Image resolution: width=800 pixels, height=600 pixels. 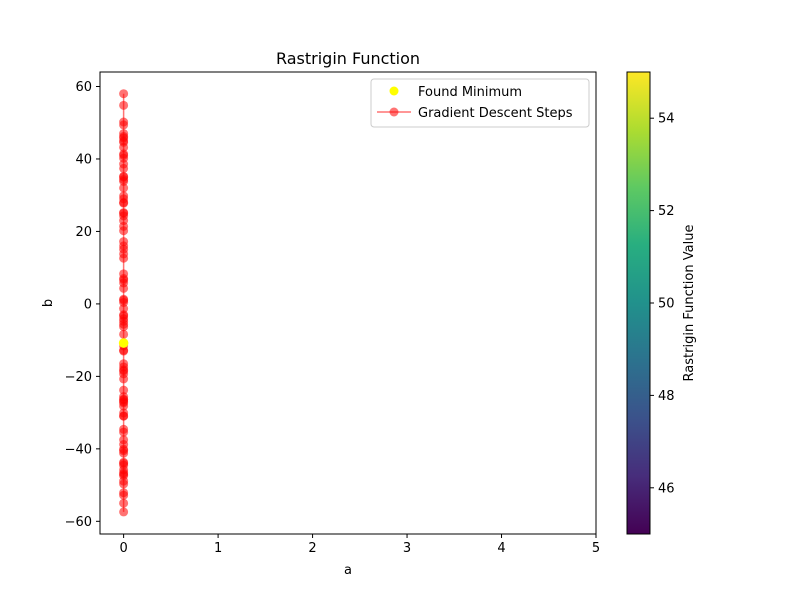 What do you see at coordinates (666, 119) in the screenshot?
I see `colorbar-tick-label: 54` at bounding box center [666, 119].